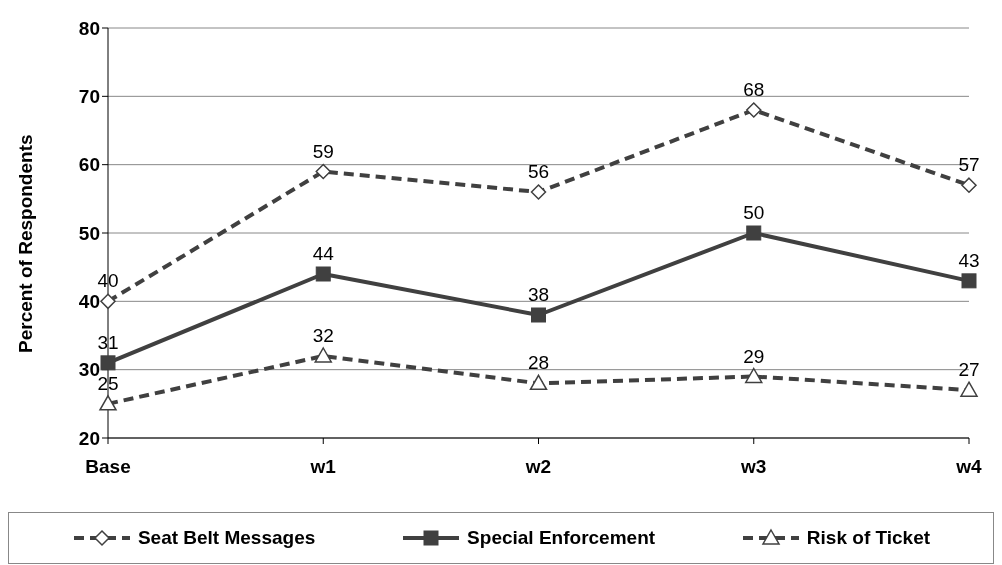 This screenshot has height=565, width=1002. Describe the element at coordinates (108, 281) in the screenshot. I see `data-label: 40` at that location.